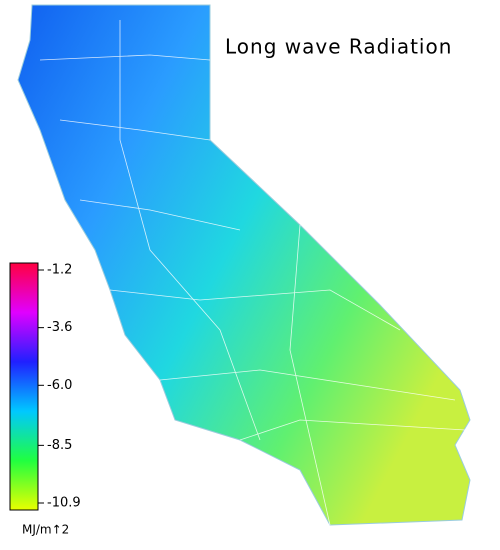  Describe the element at coordinates (24, 386) in the screenshot. I see `colorbar` at that location.